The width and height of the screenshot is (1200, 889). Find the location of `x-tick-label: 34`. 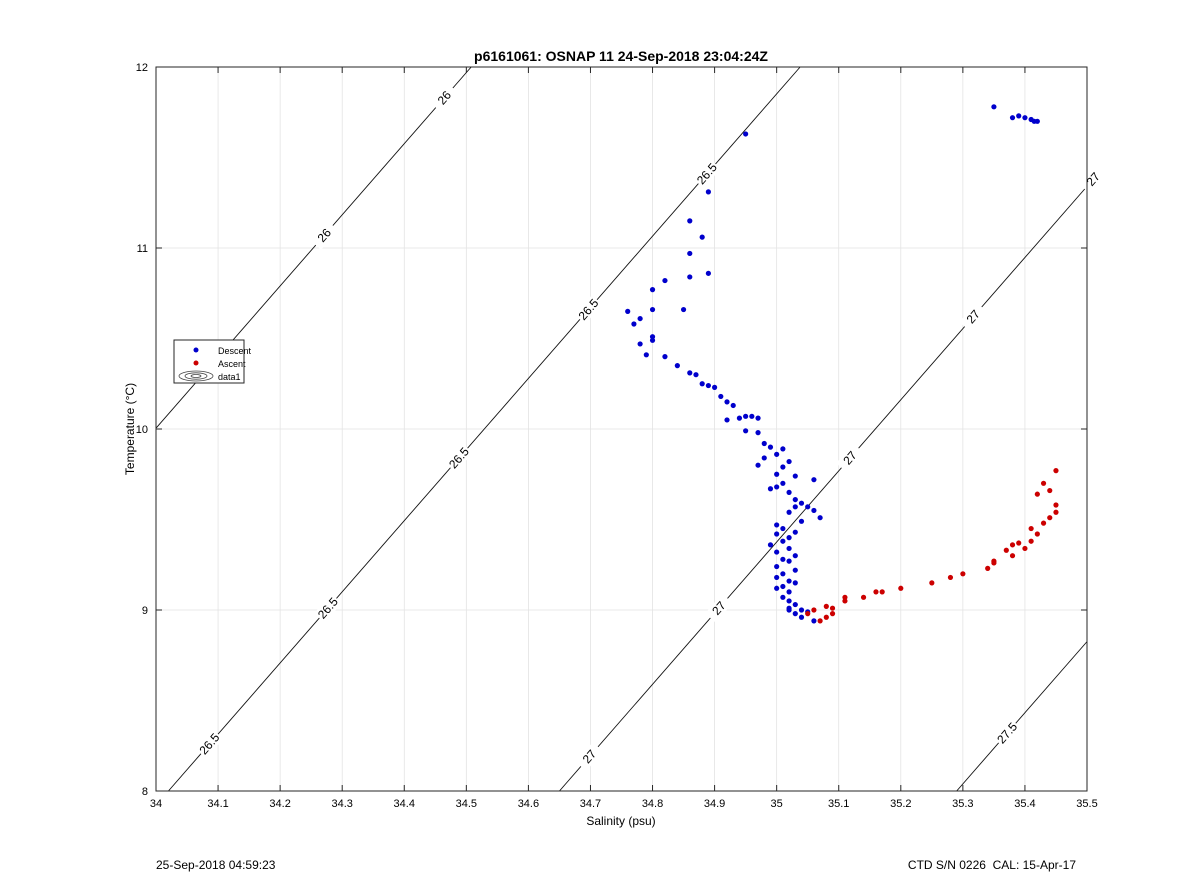

x-tick-label: 34 is located at coordinates (156, 804).